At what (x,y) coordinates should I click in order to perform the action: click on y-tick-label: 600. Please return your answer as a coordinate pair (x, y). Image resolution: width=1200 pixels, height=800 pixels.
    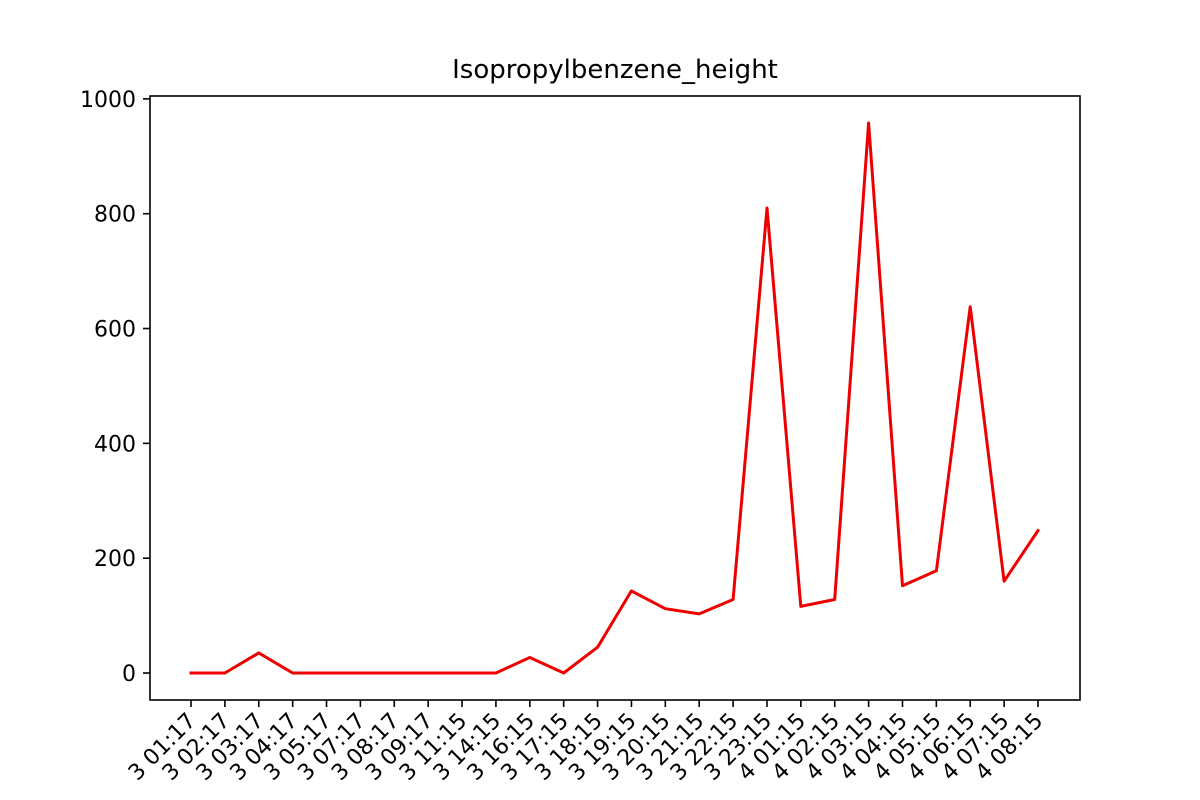
    Looking at the image, I should click on (115, 330).